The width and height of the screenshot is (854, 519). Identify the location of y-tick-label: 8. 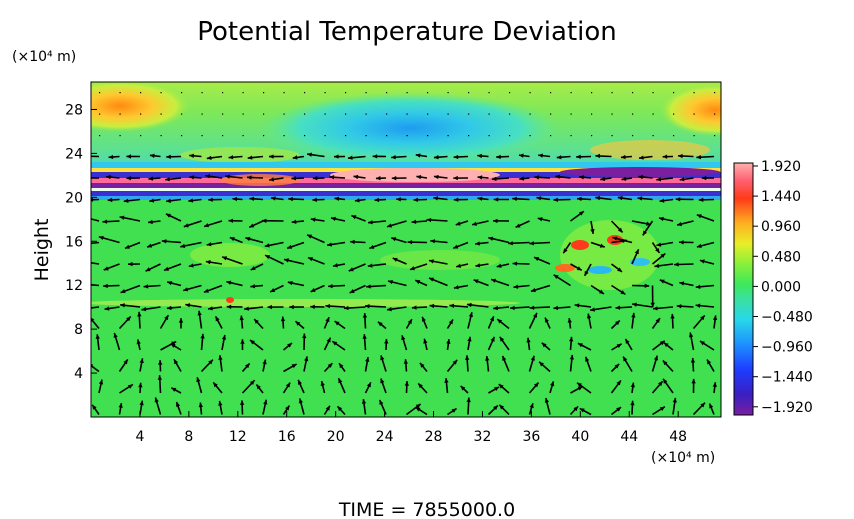
(78, 330).